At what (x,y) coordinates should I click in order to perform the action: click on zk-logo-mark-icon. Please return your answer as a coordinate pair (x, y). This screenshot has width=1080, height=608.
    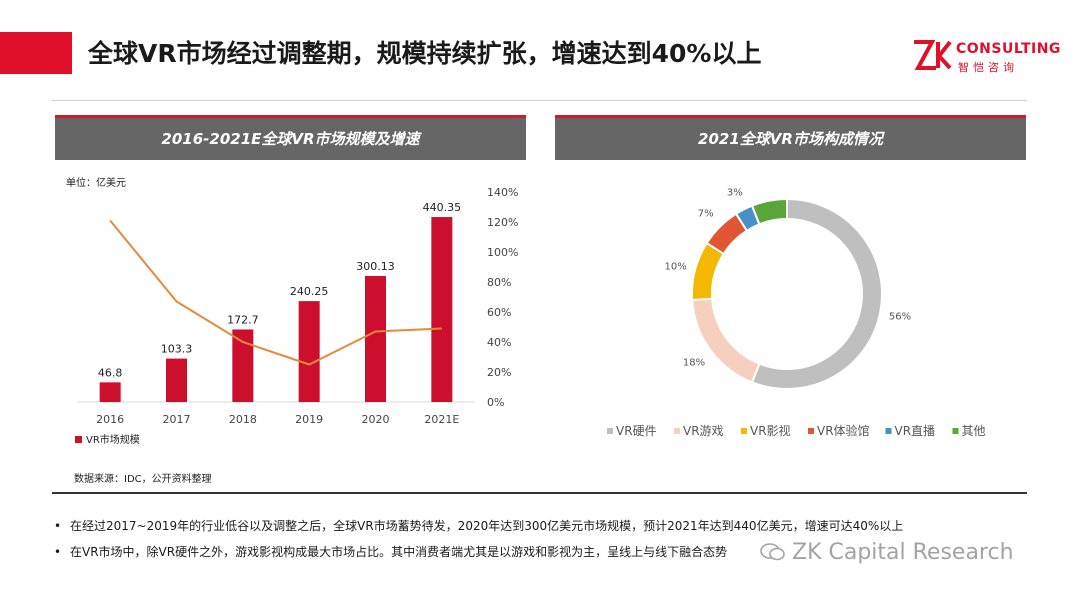
    Looking at the image, I should click on (933, 55).